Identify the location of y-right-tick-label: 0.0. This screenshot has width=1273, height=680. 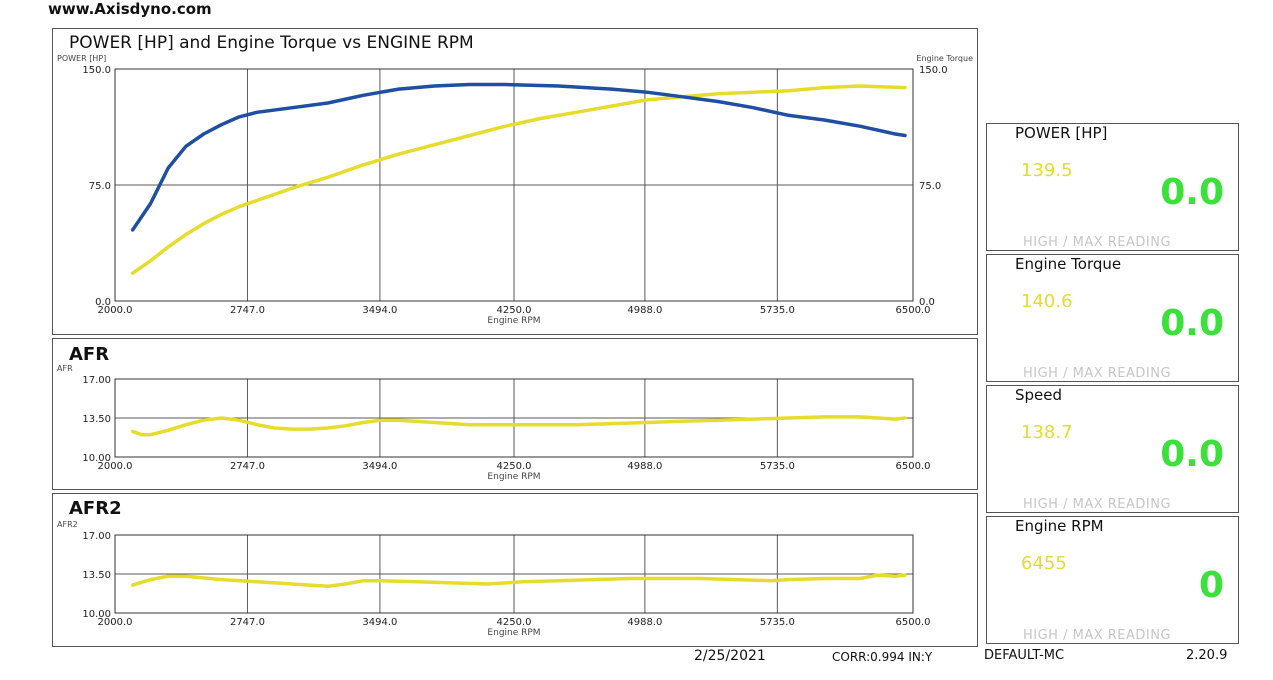
(927, 302).